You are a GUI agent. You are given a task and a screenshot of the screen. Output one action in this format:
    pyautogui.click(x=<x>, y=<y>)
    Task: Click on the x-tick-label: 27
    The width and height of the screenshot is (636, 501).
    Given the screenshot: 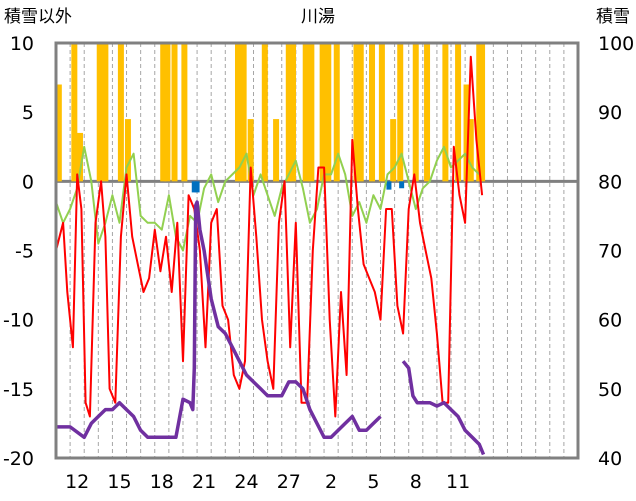 What is the action you would take?
    pyautogui.click(x=289, y=482)
    